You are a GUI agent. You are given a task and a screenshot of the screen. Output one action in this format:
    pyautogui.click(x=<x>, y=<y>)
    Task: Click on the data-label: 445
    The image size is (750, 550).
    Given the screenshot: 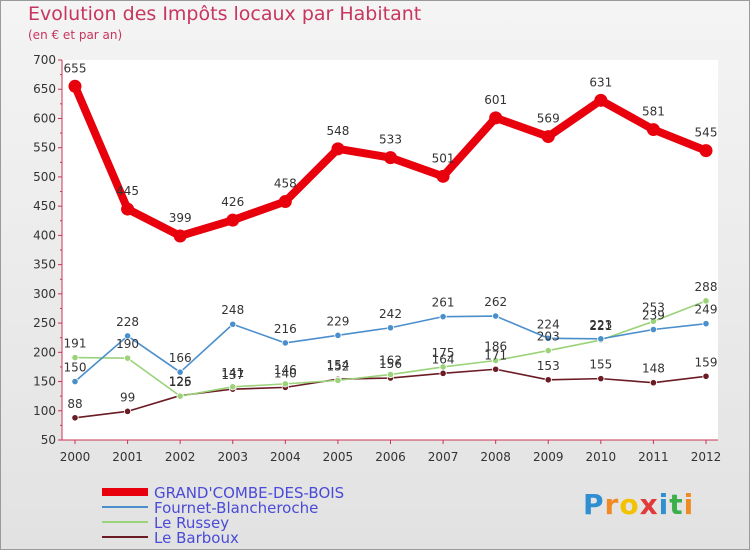 What is the action you would take?
    pyautogui.click(x=127, y=191)
    